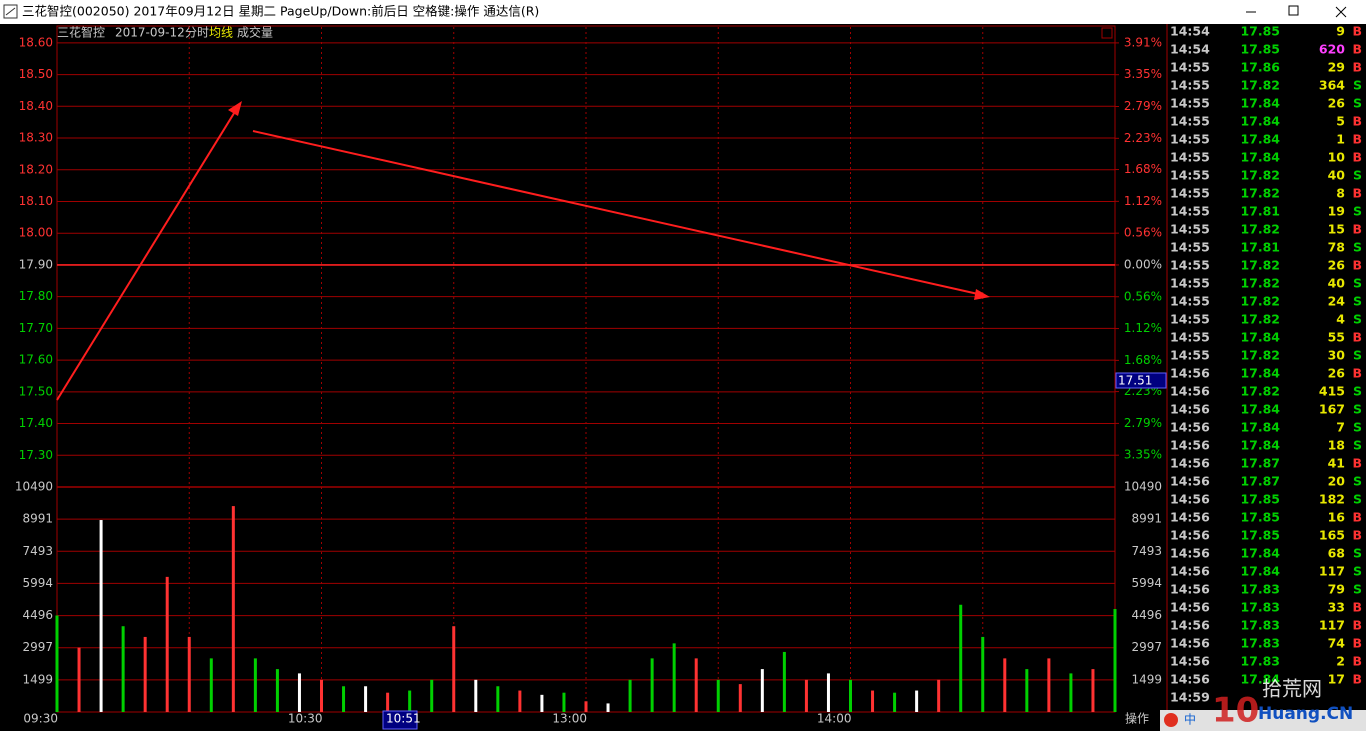  Describe the element at coordinates (1143, 423) in the screenshot. I see `y2-tick-label: 2.79%` at that location.